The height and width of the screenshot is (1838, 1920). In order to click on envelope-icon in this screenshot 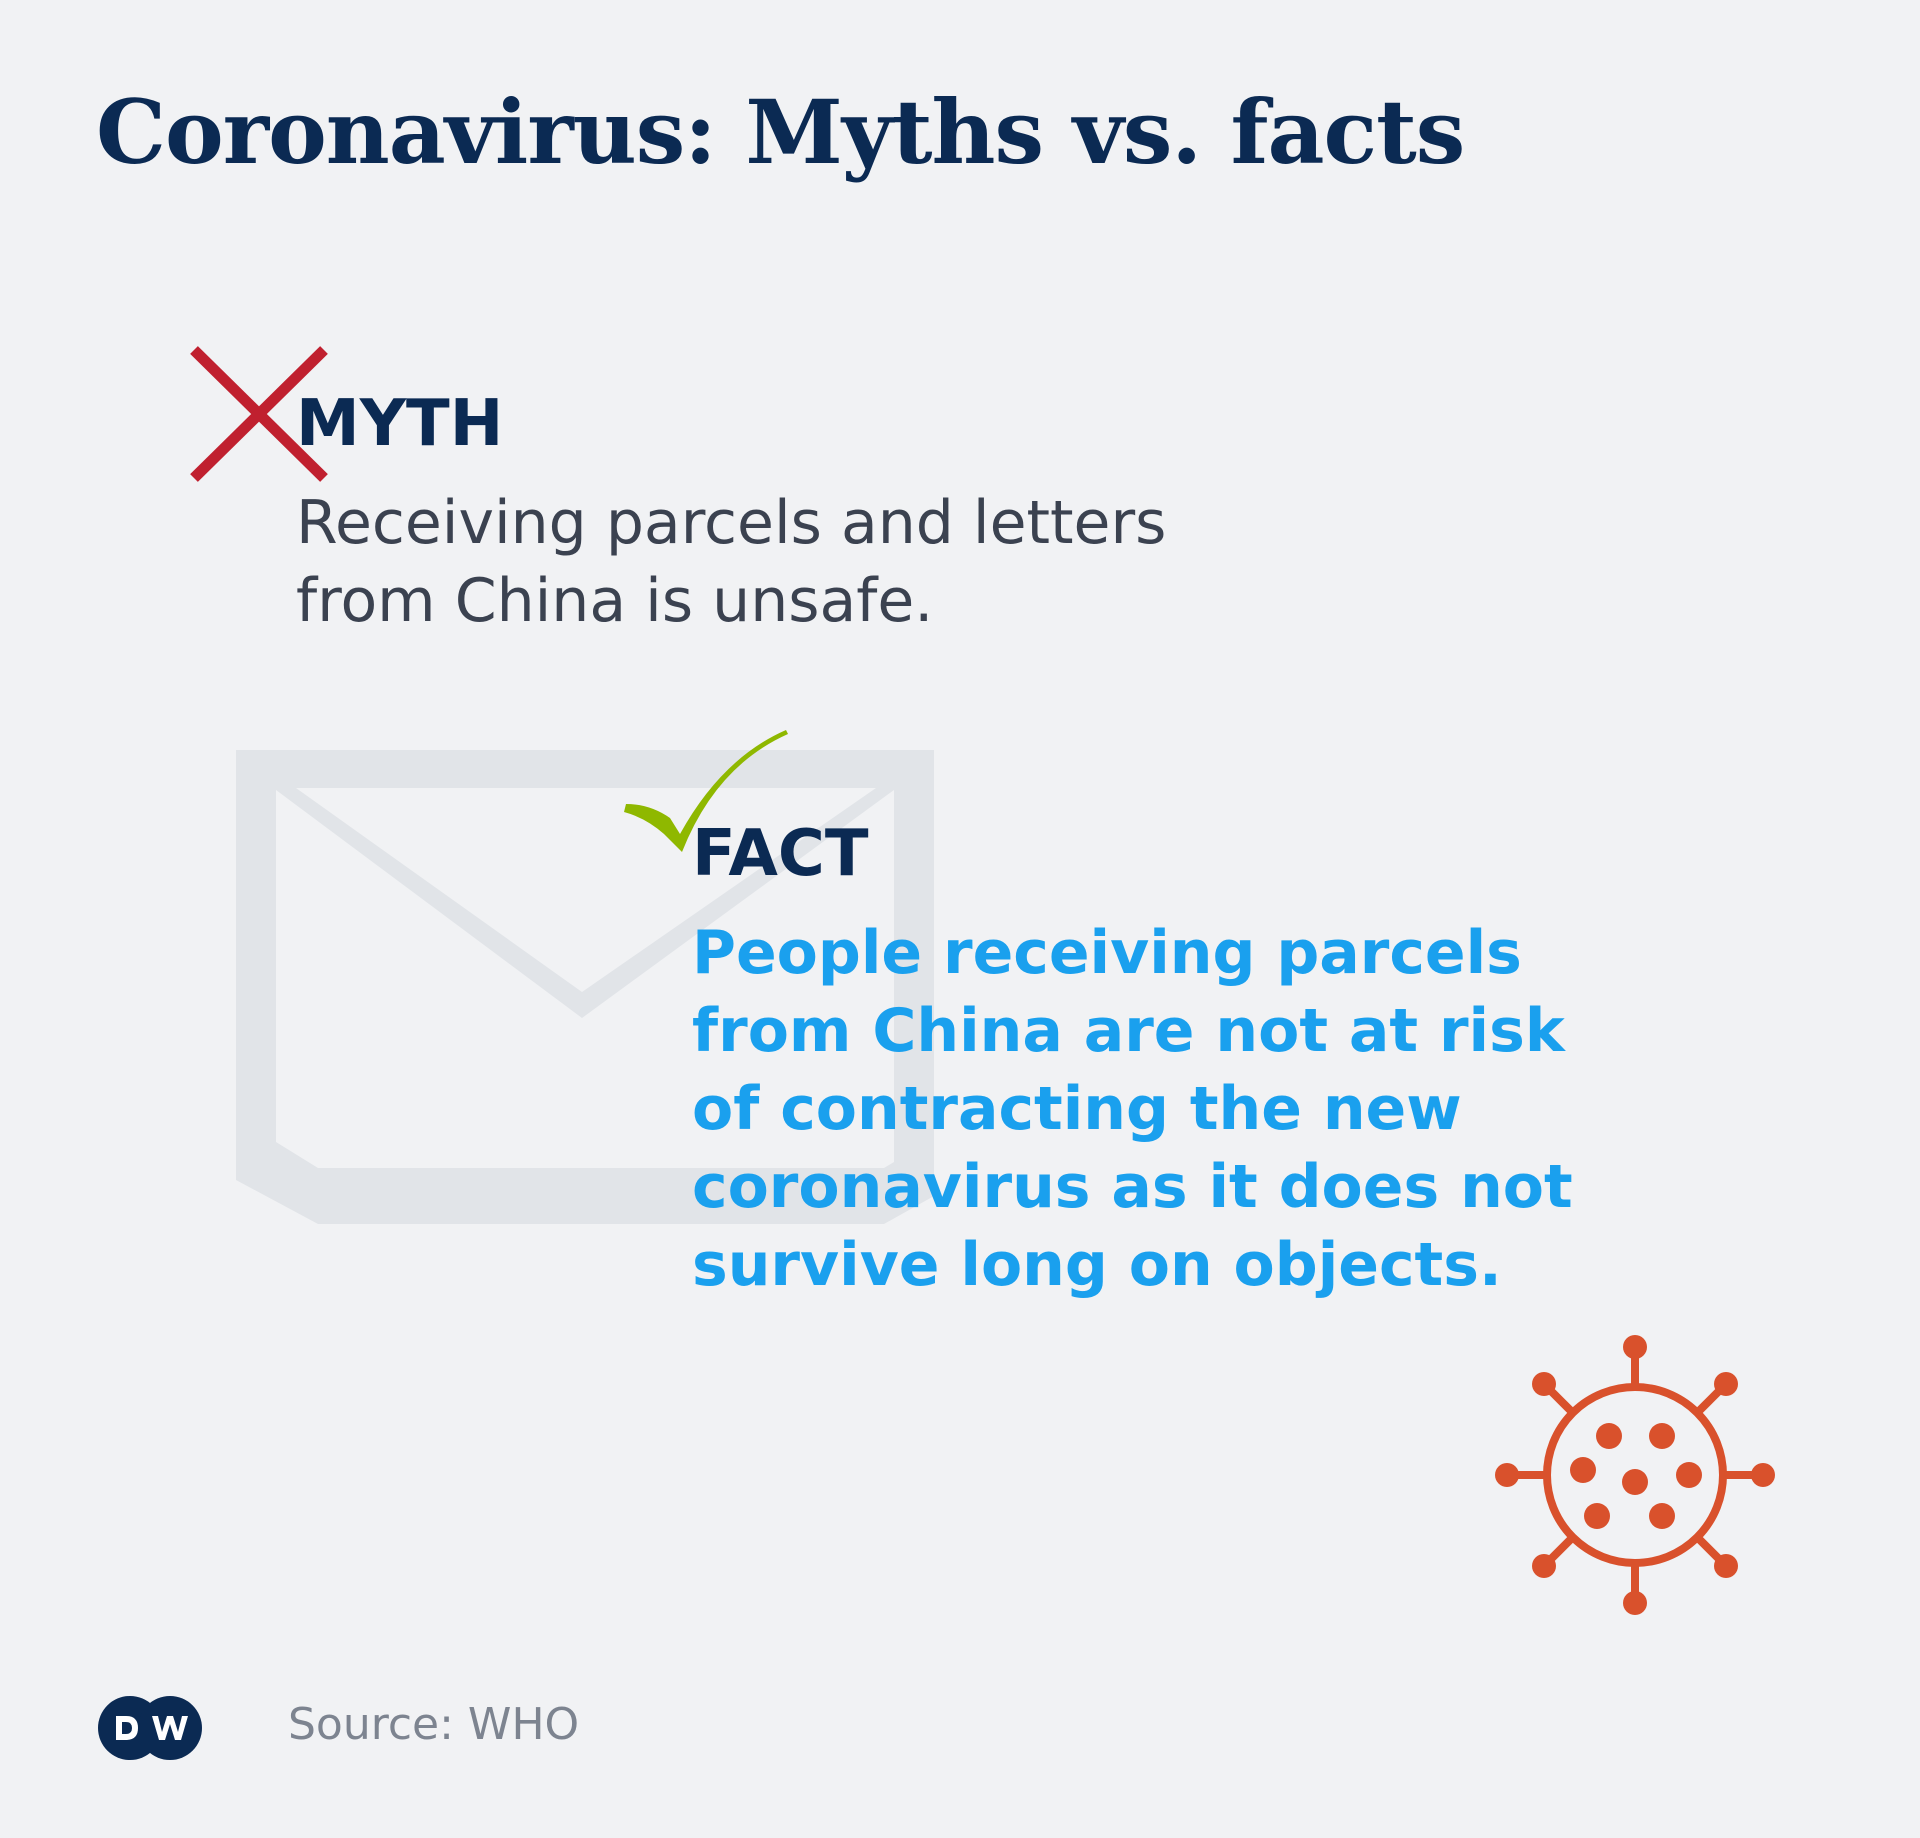, I will do `click(585, 987)`.